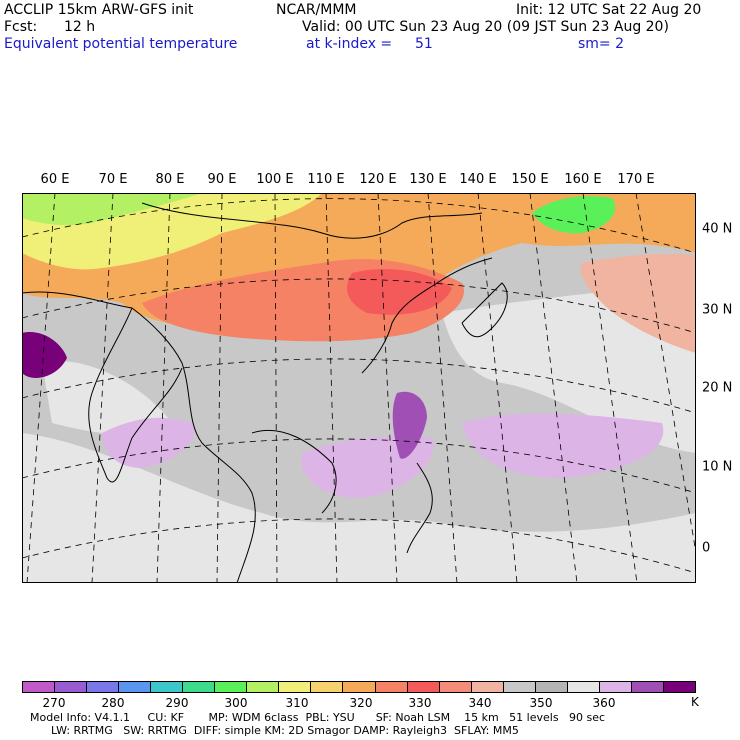  I want to click on level-value: 51, so click(424, 44).